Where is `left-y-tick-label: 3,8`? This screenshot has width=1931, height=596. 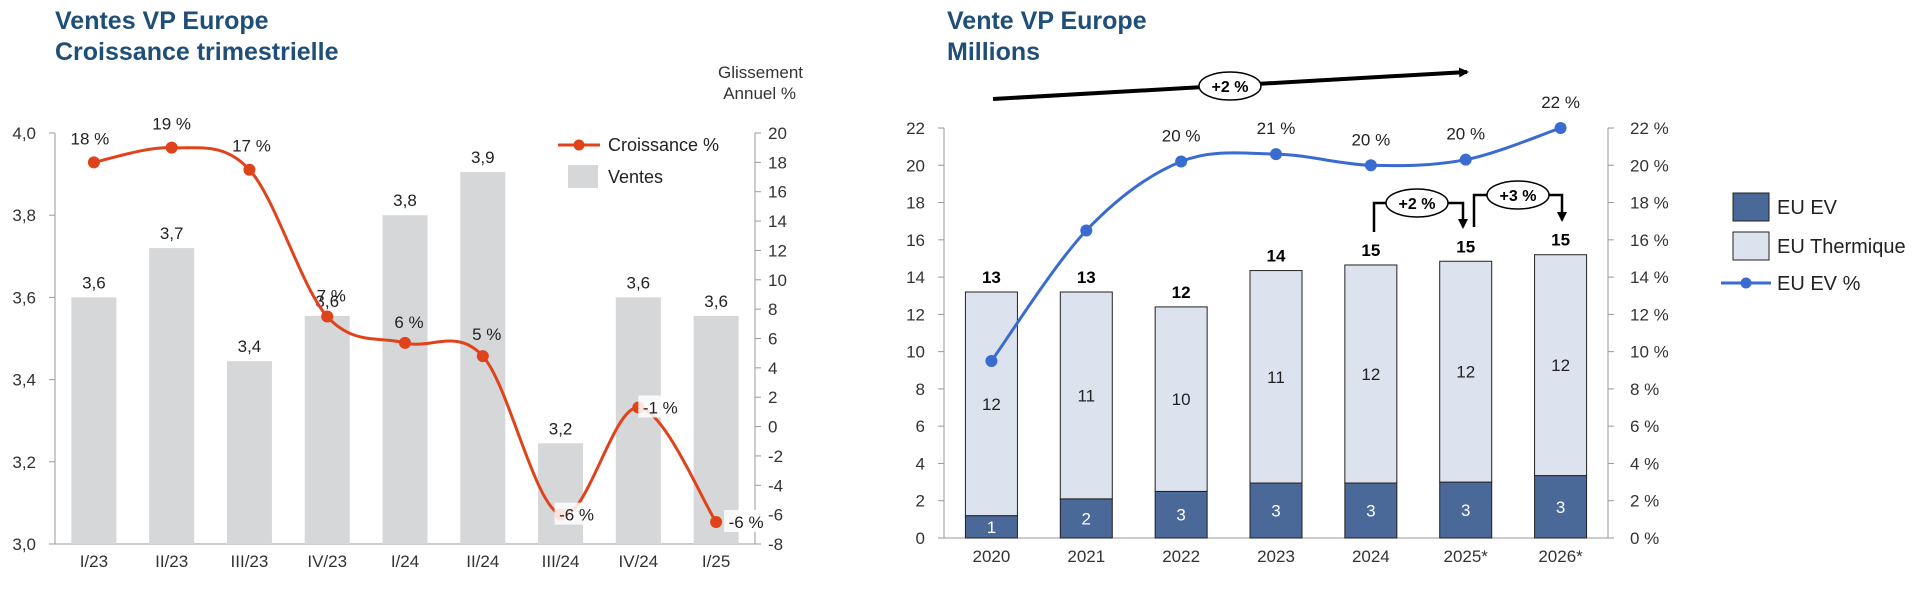
left-y-tick-label: 3,8 is located at coordinates (24, 215).